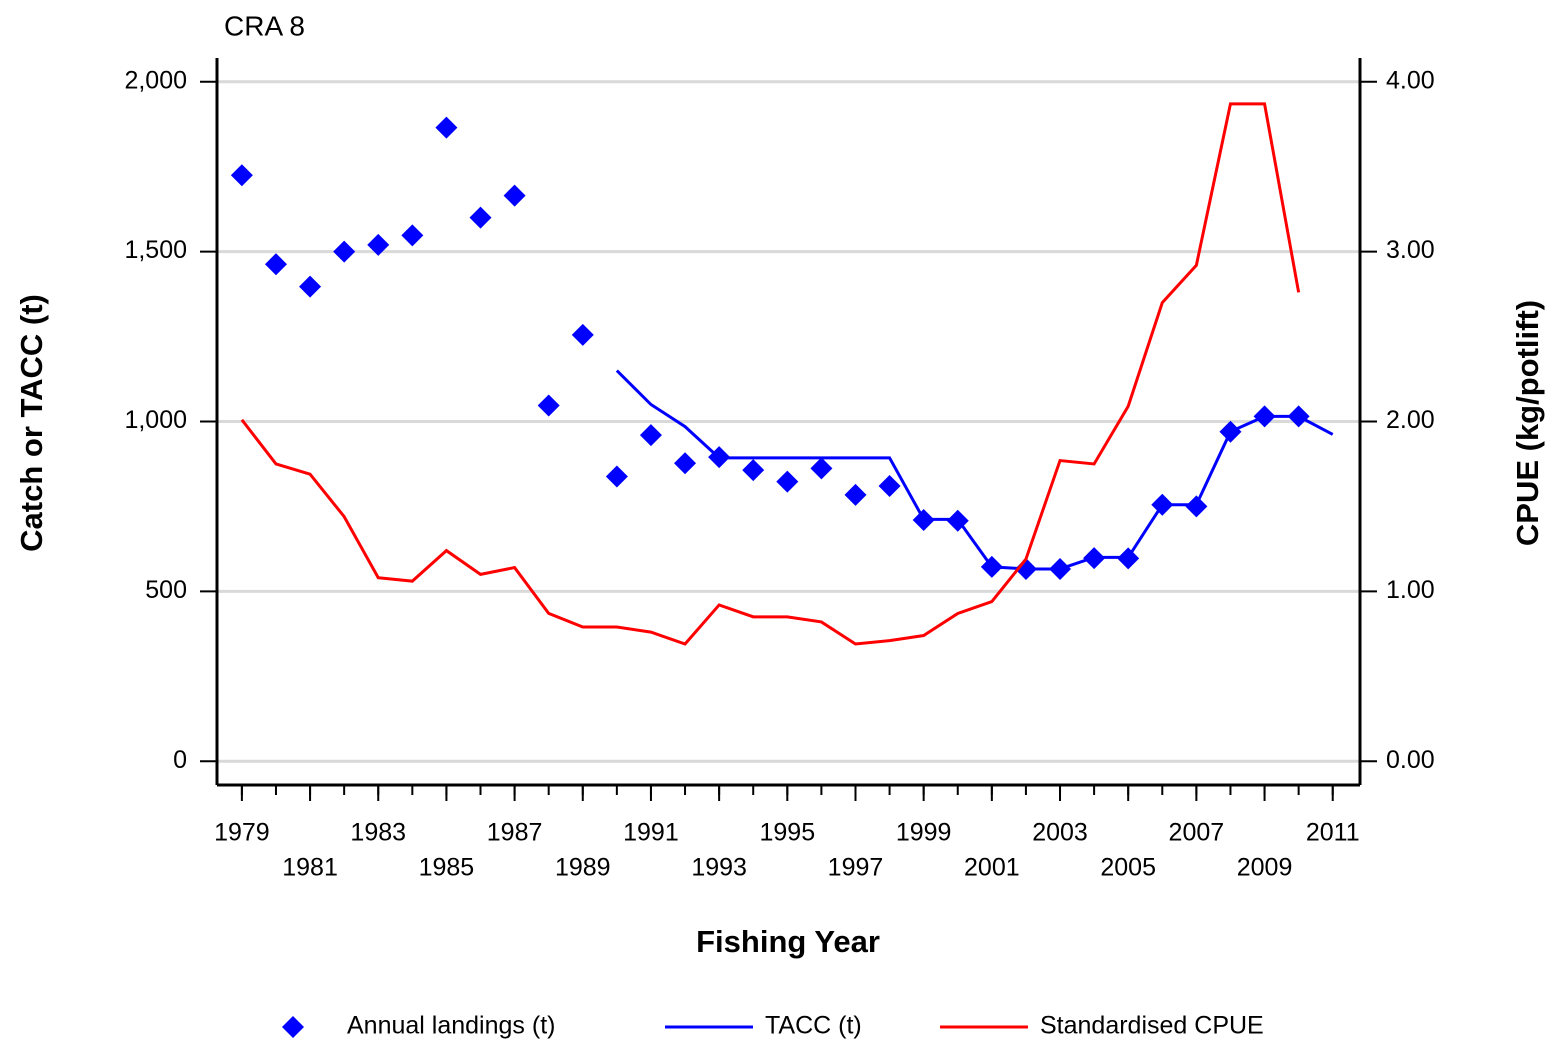 The image size is (1563, 1045). What do you see at coordinates (1410, 420) in the screenshot?
I see `y2-tick-label: 2.00` at bounding box center [1410, 420].